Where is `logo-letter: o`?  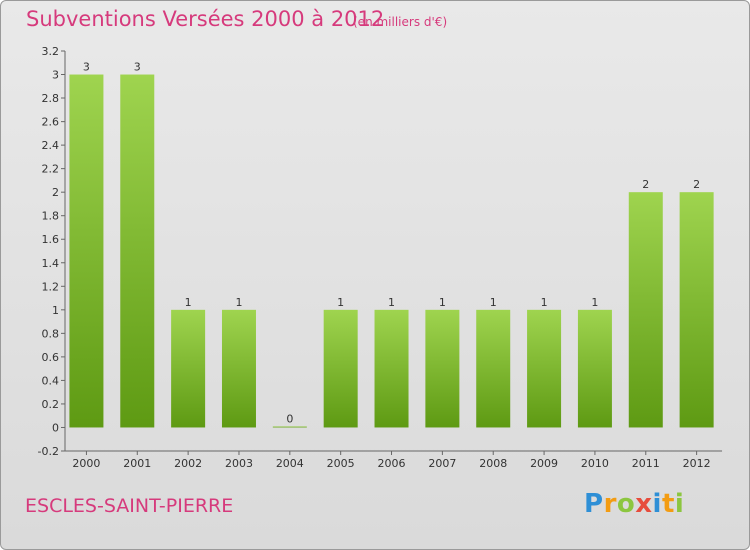
logo-letter: o is located at coordinates (626, 504).